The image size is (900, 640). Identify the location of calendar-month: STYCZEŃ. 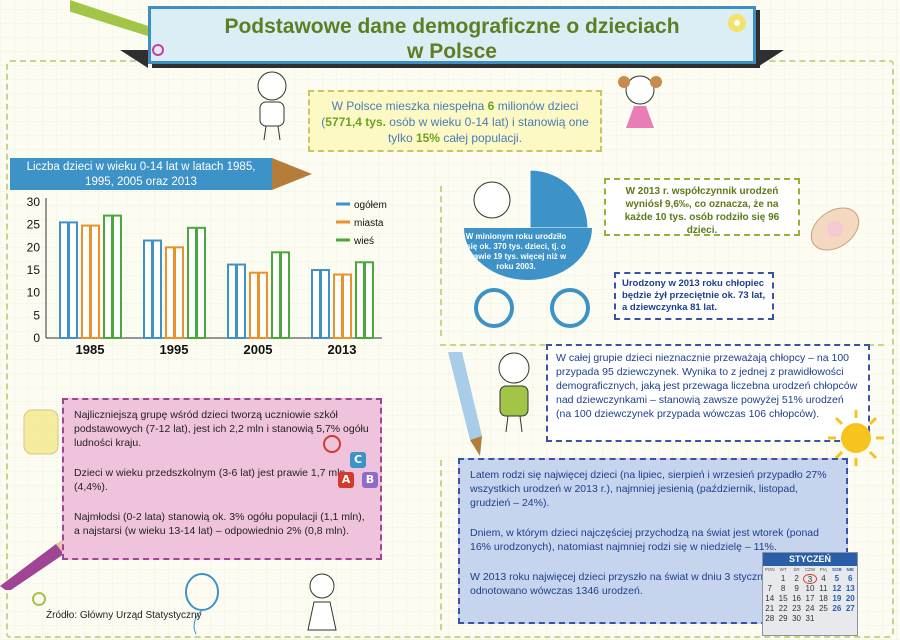
(810, 559).